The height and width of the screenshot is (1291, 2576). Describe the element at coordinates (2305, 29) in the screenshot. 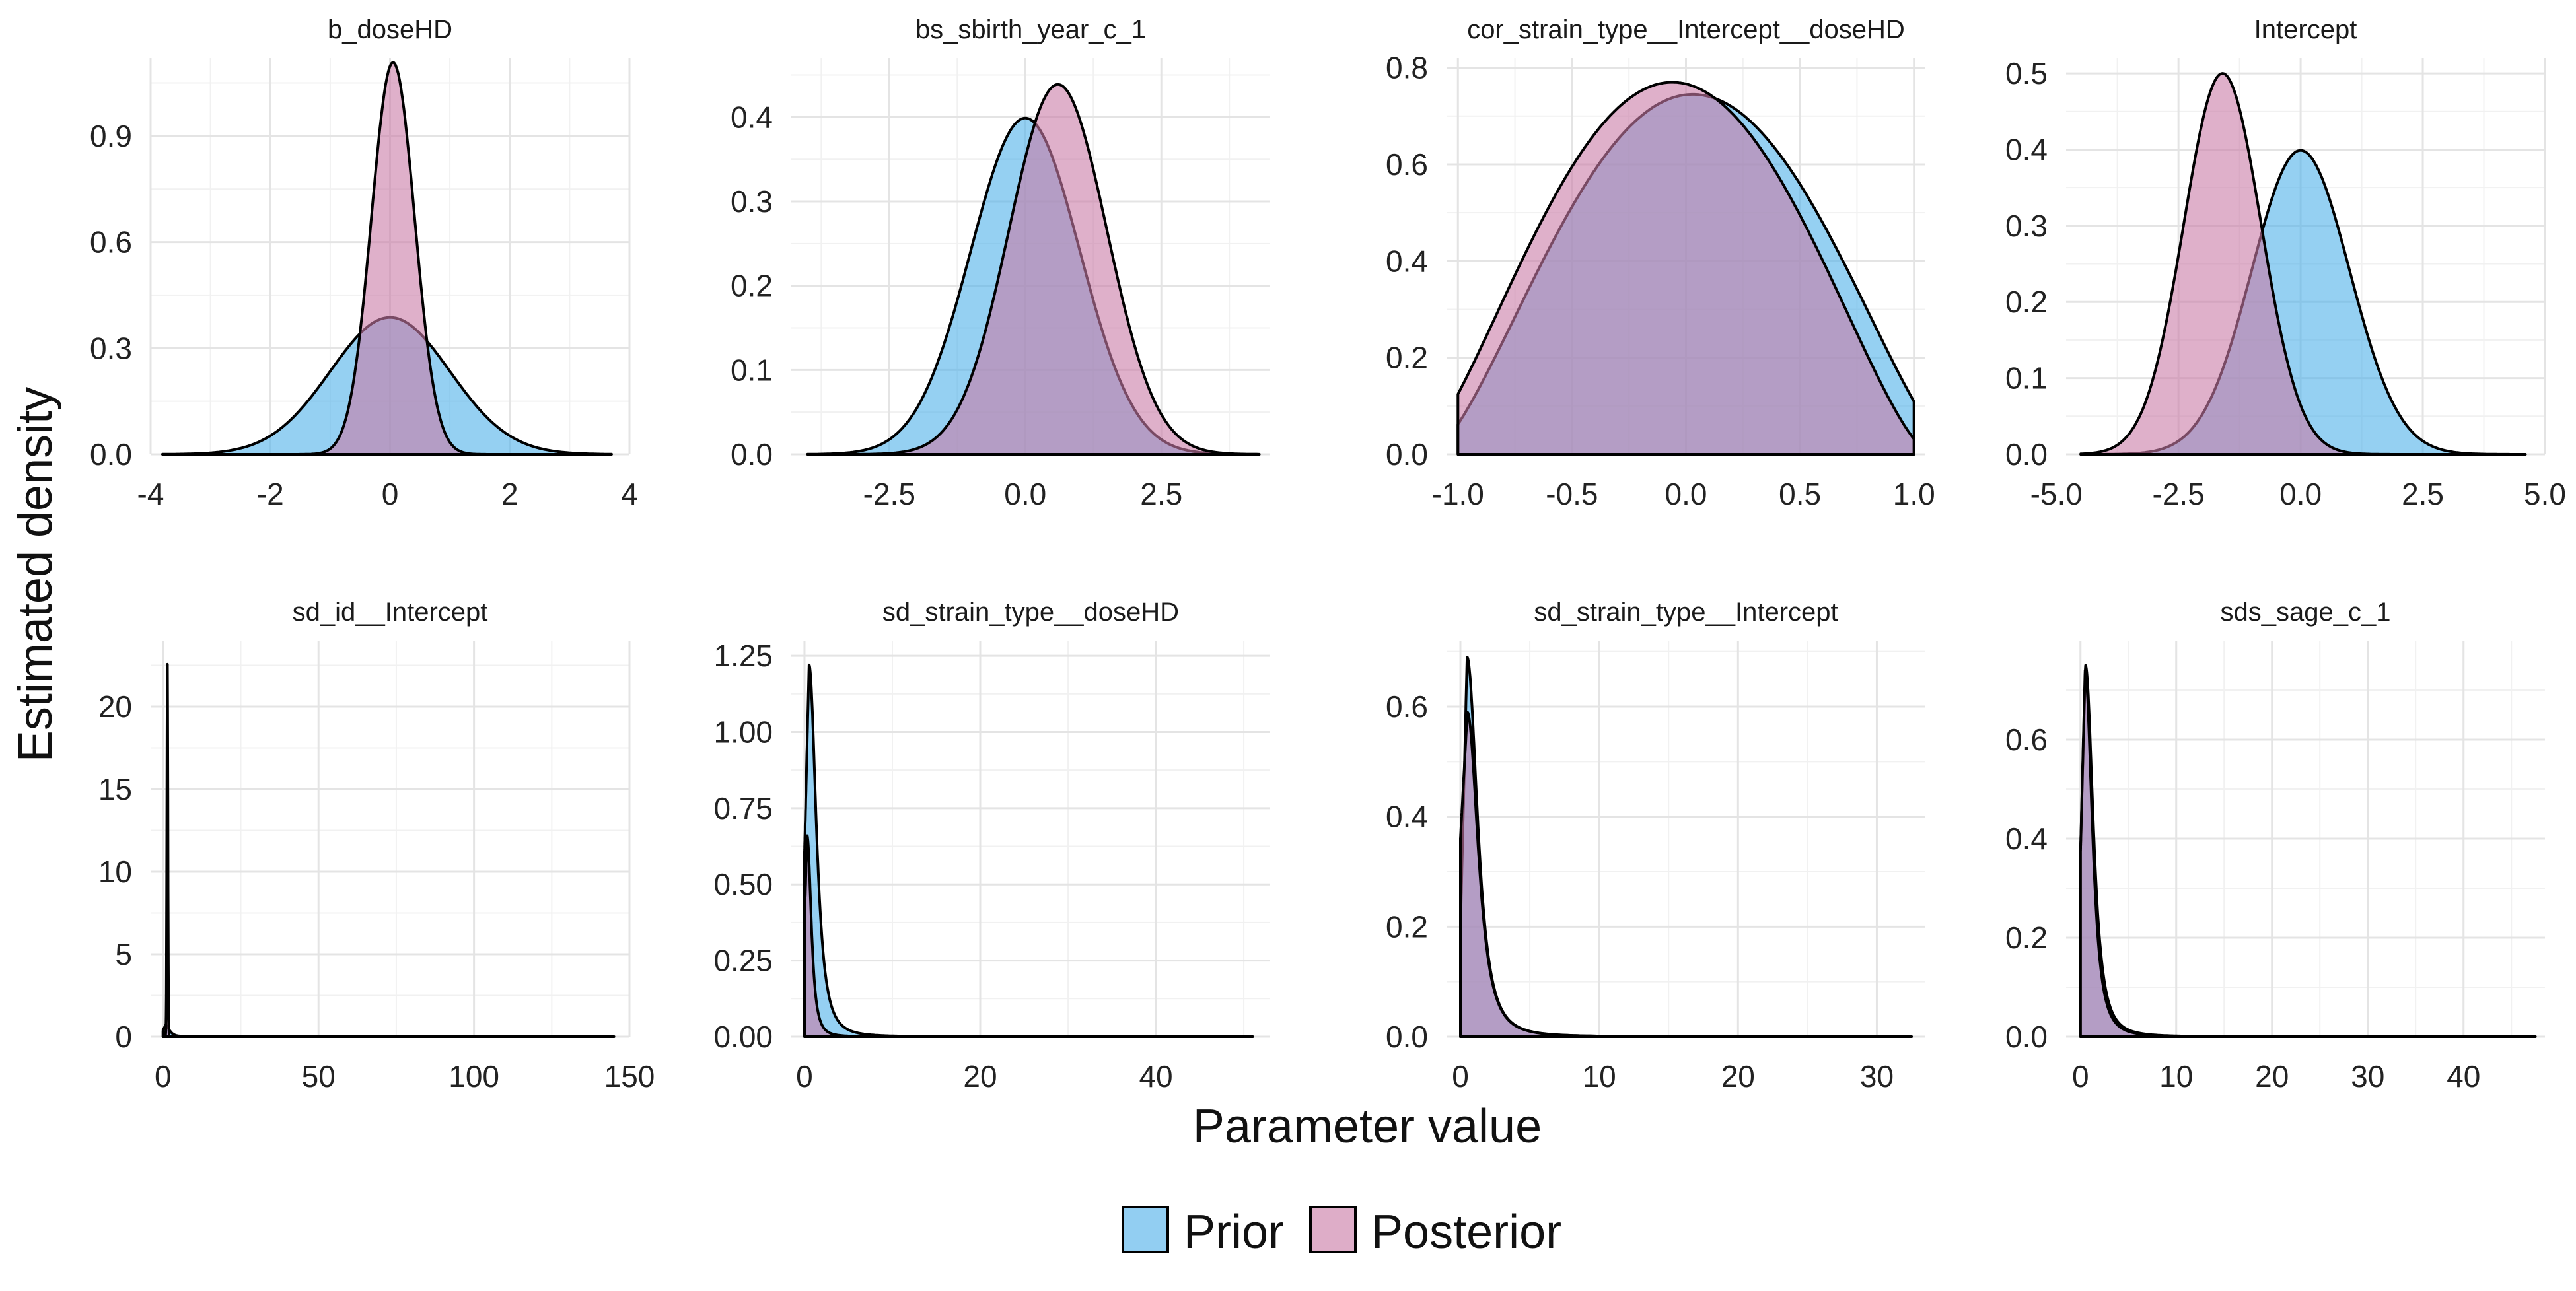

I see `panel-title: Intercept` at that location.